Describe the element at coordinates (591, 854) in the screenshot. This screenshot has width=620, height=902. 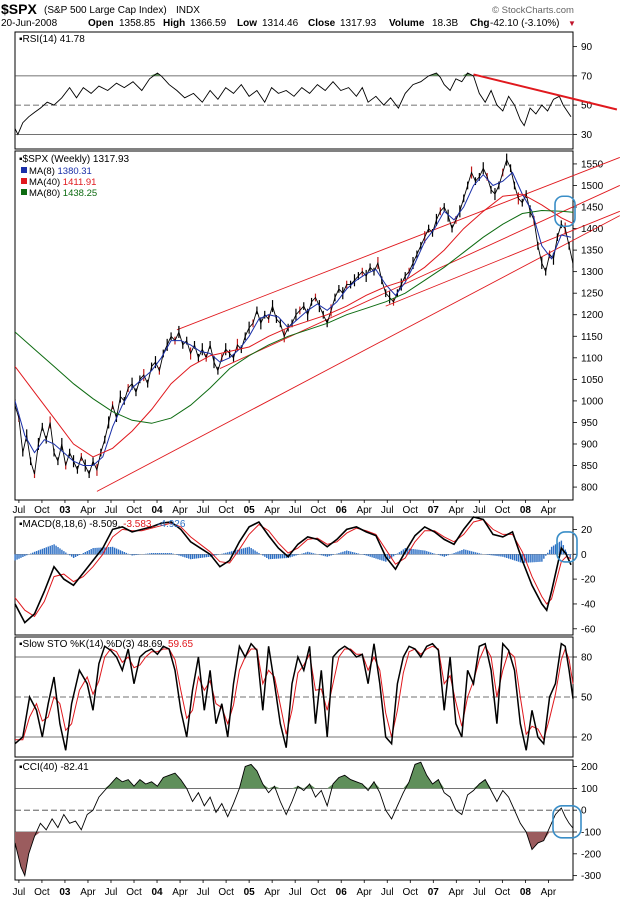
I see `y-tick-label: -200` at that location.